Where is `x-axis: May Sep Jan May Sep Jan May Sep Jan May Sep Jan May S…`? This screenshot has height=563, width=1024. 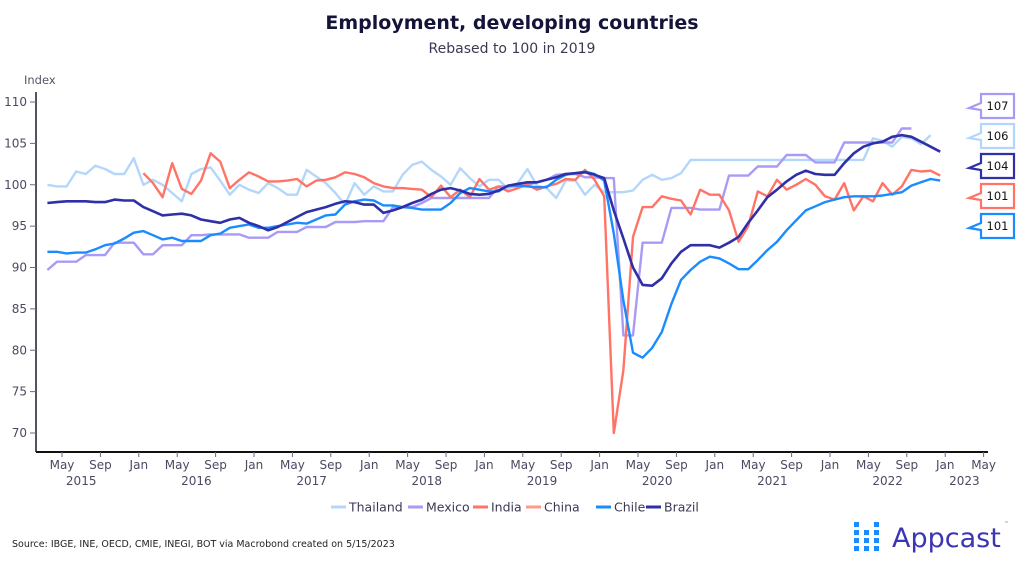
x-axis: May Sep Jan May Sep Jan May Sep Jan May Sep Jan May S… is located at coordinates (516, 469).